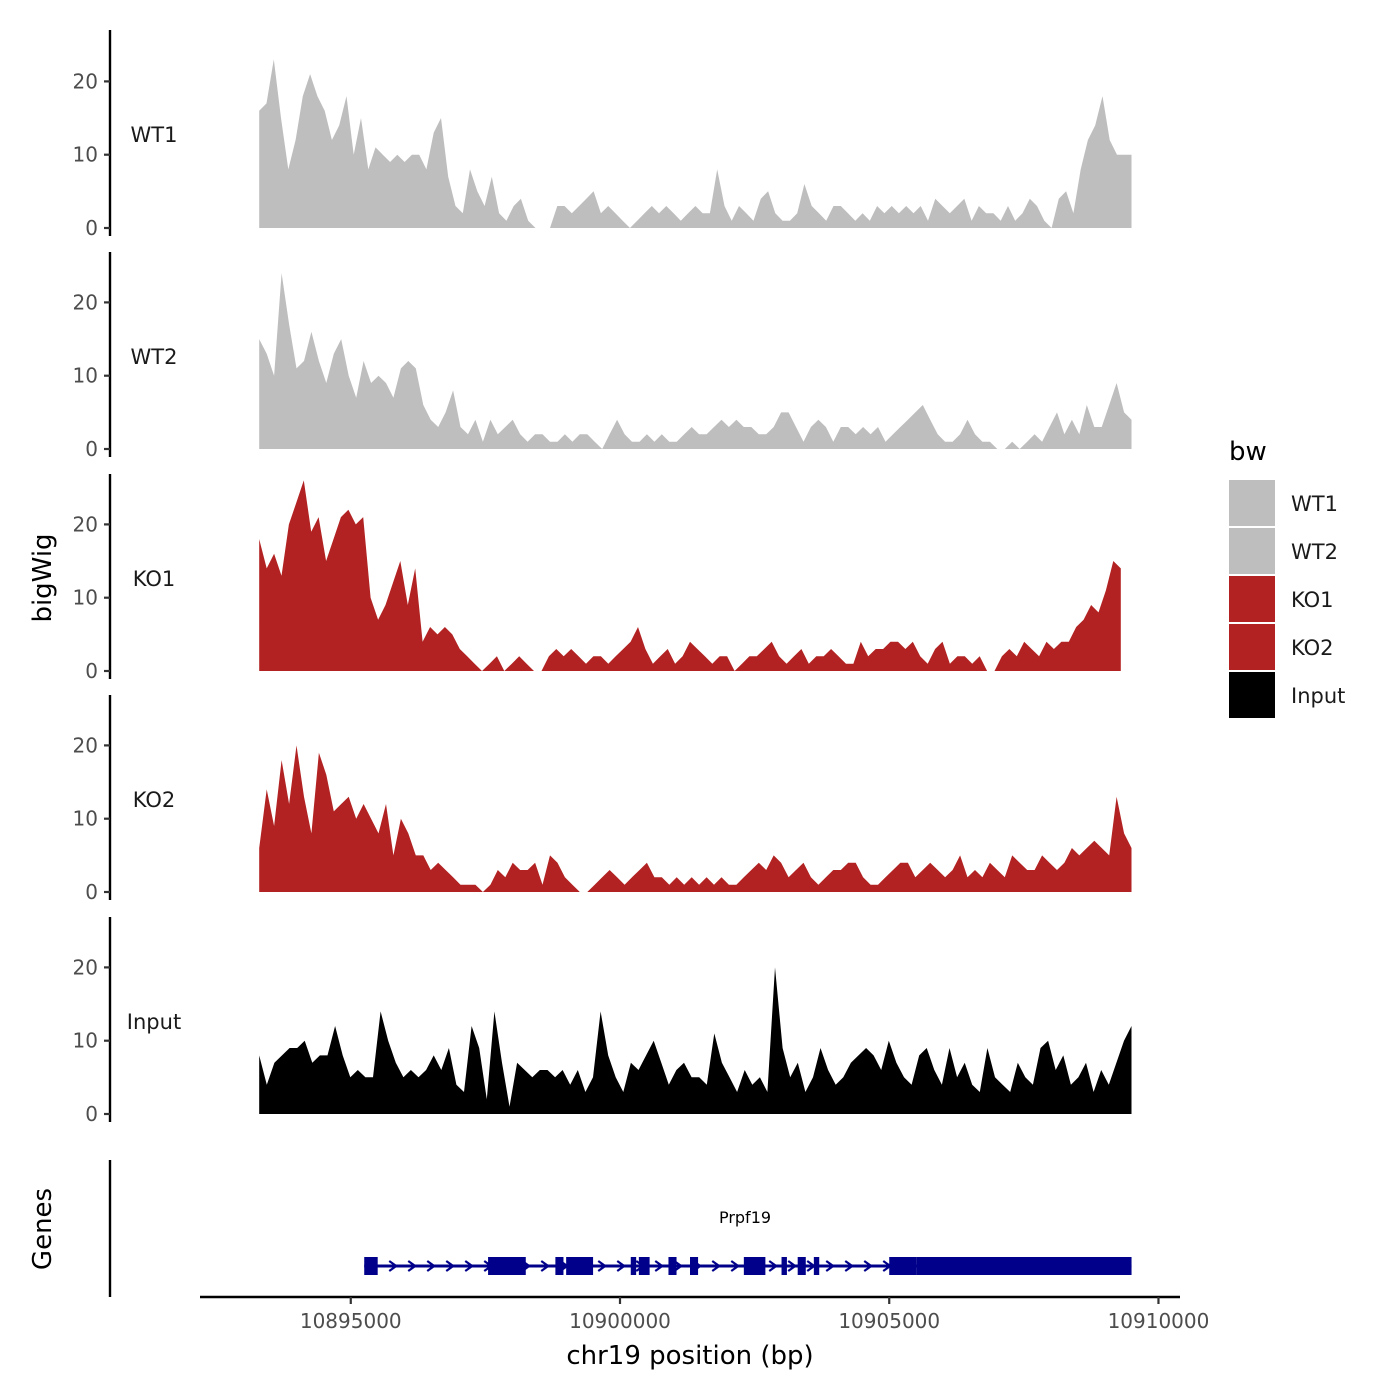 The width and height of the screenshot is (1400, 1400). I want to click on legend-item-ko2: KO2, so click(1281, 647).